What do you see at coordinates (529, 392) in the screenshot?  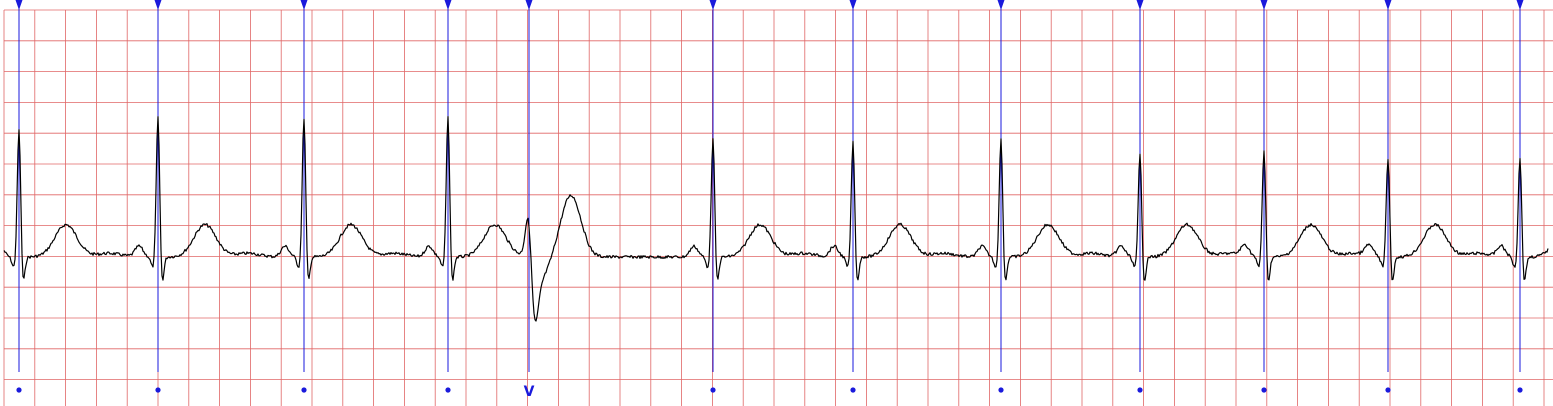 I see `beat-label-ventricular: V` at bounding box center [529, 392].